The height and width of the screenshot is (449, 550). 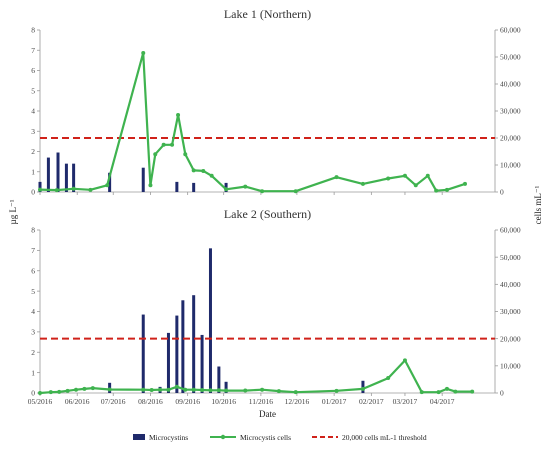 What do you see at coordinates (77, 401) in the screenshot?
I see `x-tick-label: 06/2016` at bounding box center [77, 401].